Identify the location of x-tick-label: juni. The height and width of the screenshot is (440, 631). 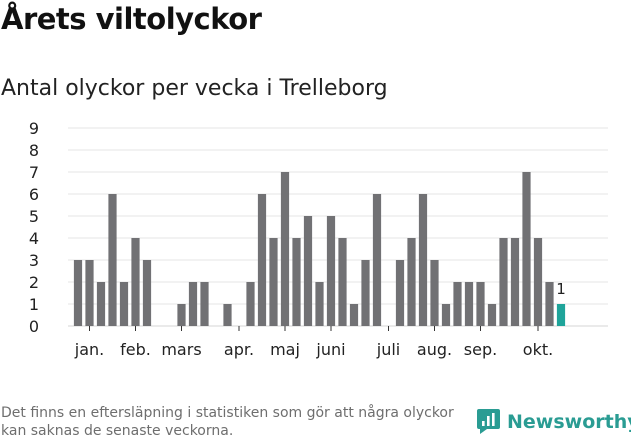
(330, 349).